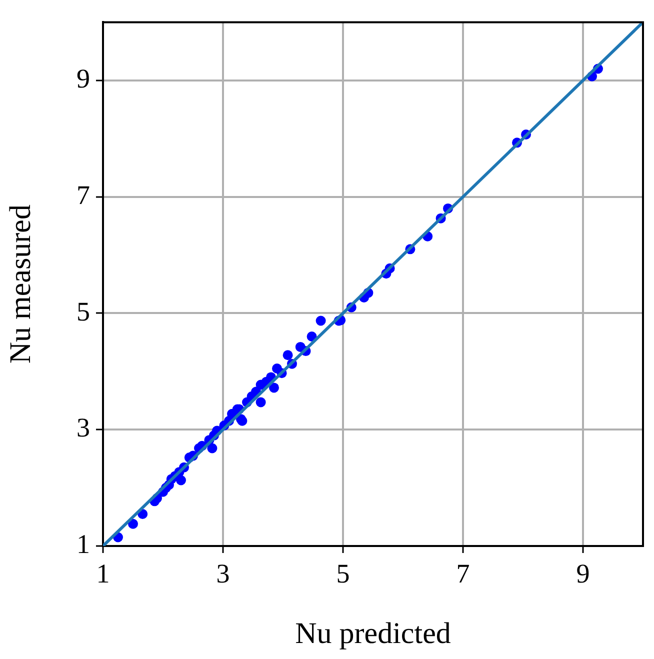 This screenshot has width=654, height=659. I want to click on x-tick-label: 3, so click(223, 573).